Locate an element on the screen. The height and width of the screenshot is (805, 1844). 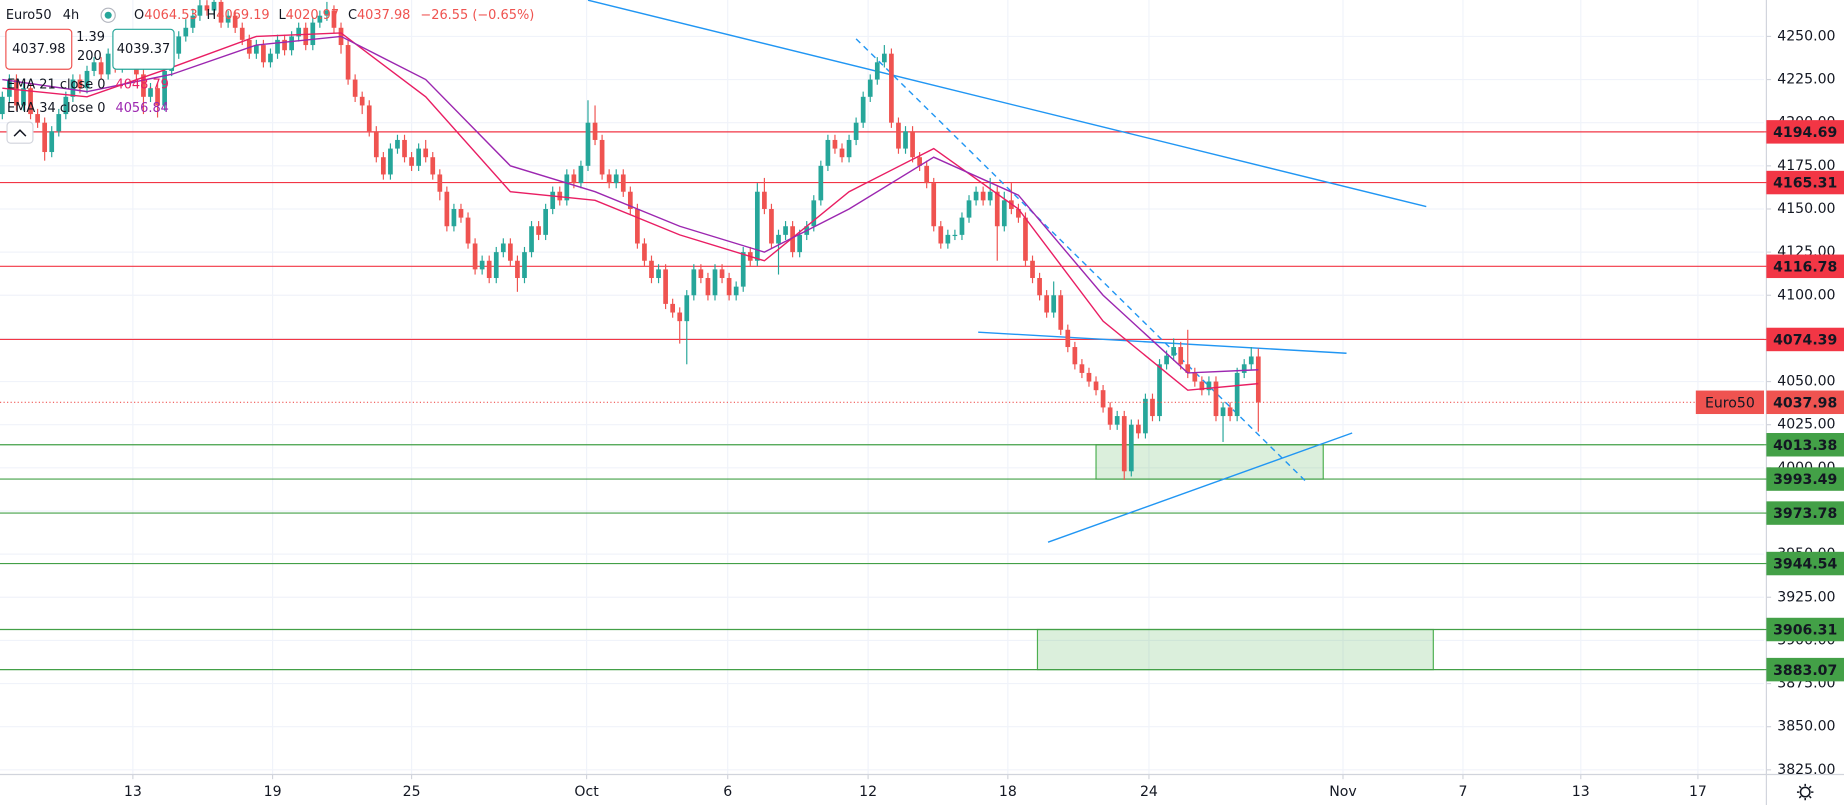
buy-button is located at coordinates (143, 49).